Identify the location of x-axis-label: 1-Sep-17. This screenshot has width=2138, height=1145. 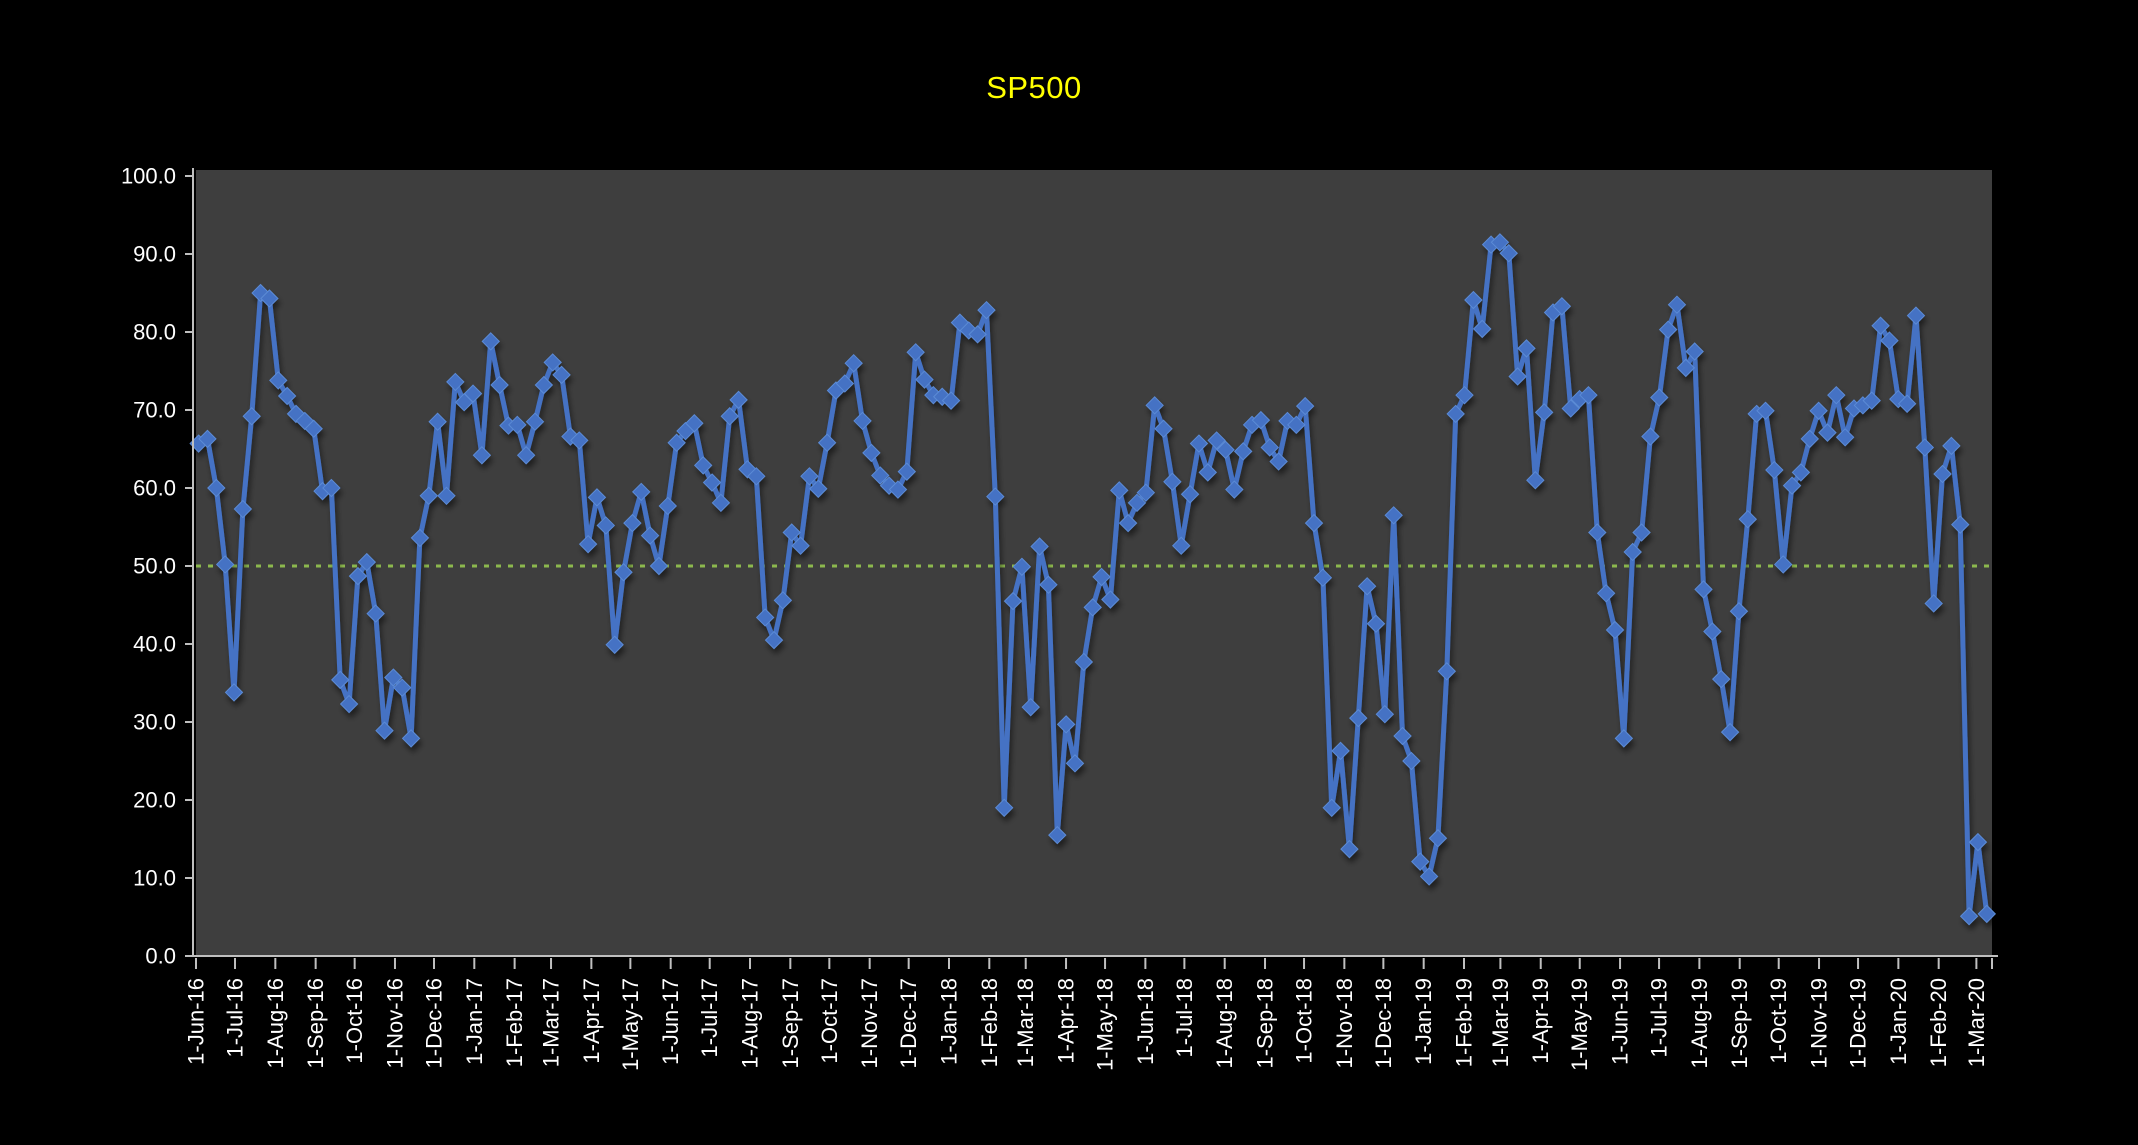
(790, 1023).